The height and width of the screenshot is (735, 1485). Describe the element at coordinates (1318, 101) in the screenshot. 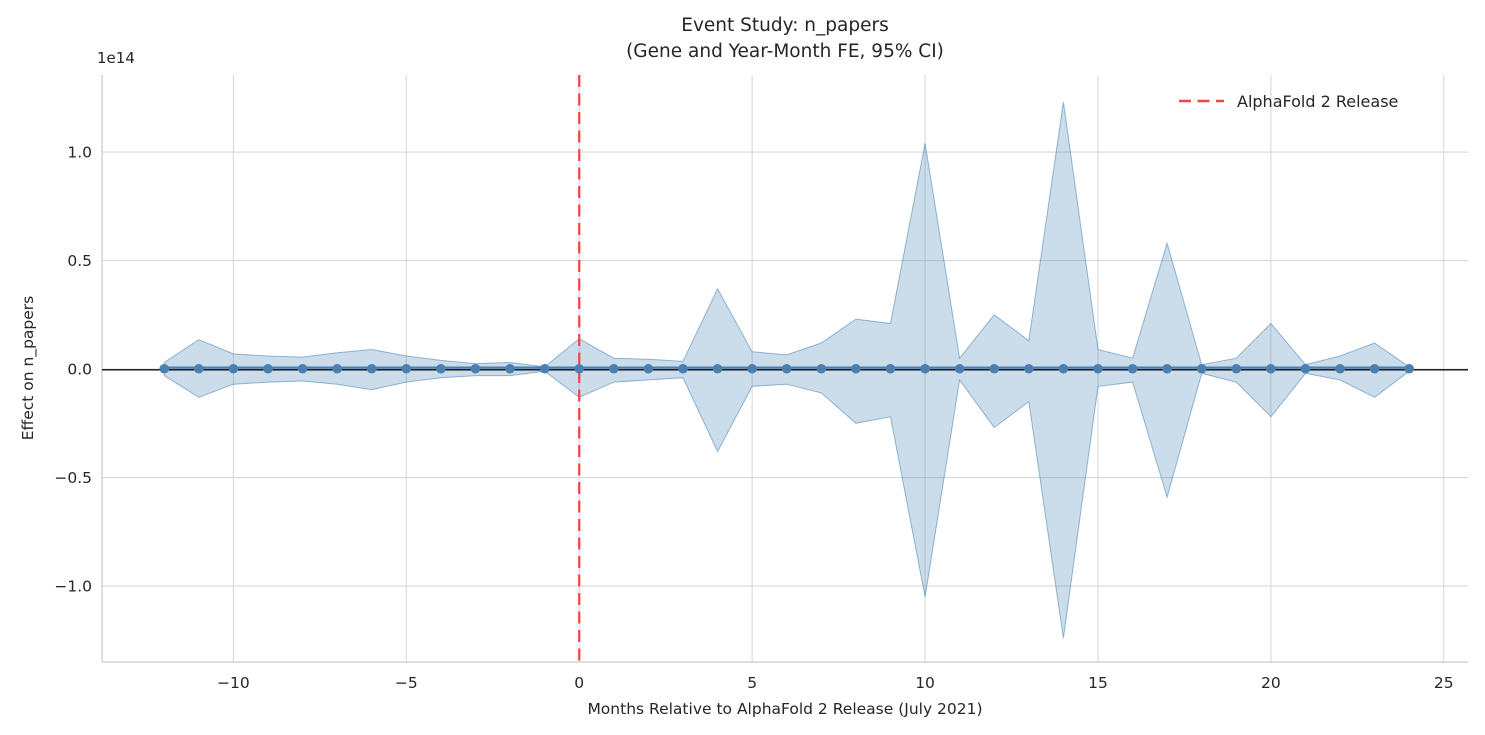

I see `legend-label: AlphaFold 2 Release` at that location.